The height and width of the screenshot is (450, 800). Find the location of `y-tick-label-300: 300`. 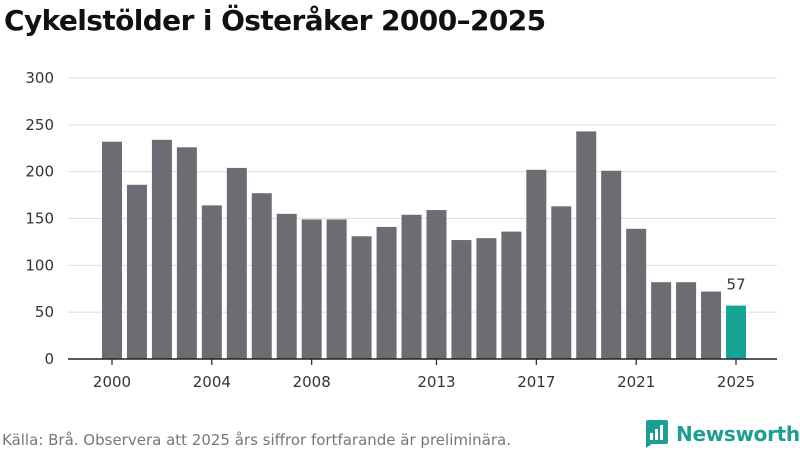

y-tick-label-300: 300 is located at coordinates (39, 78).